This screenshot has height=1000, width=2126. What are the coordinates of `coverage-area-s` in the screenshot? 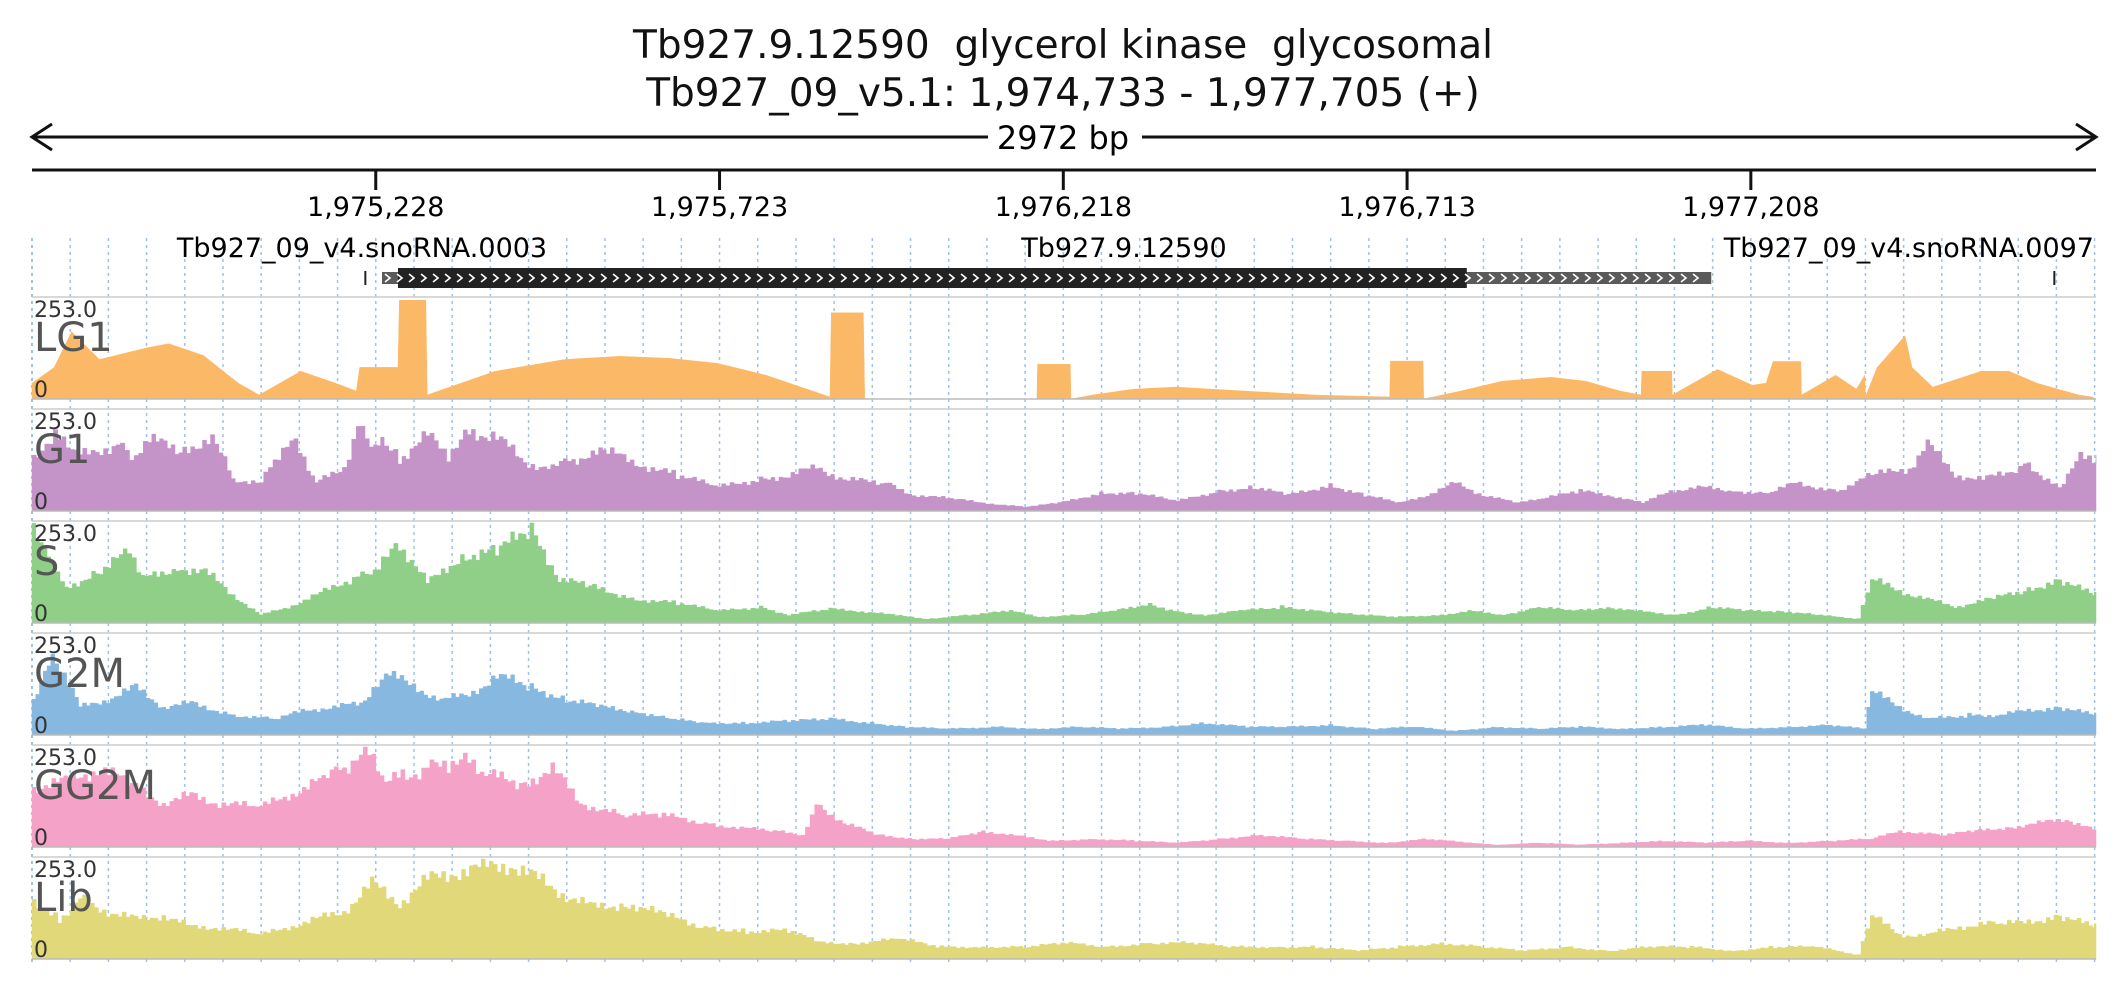 It's located at (1064, 573).